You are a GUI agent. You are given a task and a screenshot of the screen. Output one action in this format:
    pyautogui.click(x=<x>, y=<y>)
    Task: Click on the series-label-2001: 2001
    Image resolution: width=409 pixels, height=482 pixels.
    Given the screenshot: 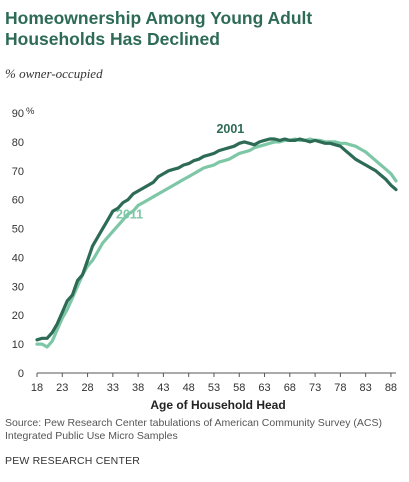 What is the action you would take?
    pyautogui.click(x=230, y=129)
    